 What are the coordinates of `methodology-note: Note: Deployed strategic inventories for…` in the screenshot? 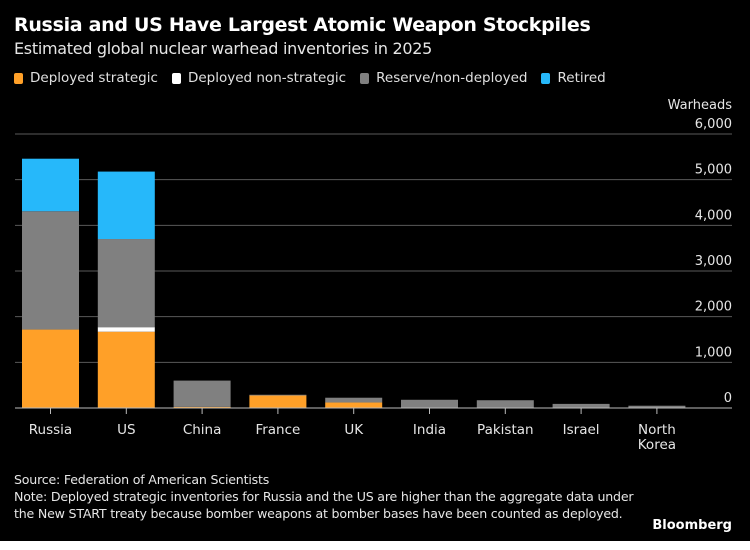 It's located at (324, 505).